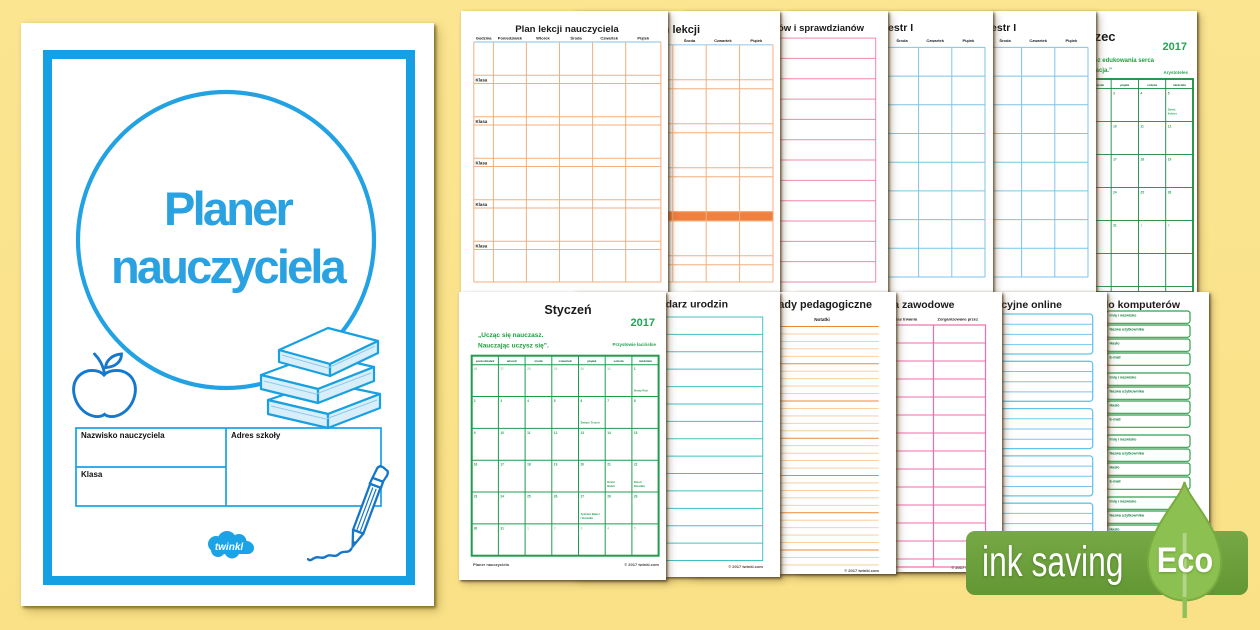 This screenshot has width=1260, height=630. Describe the element at coordinates (476, 497) in the screenshot. I see `svg-text: 23` at that location.